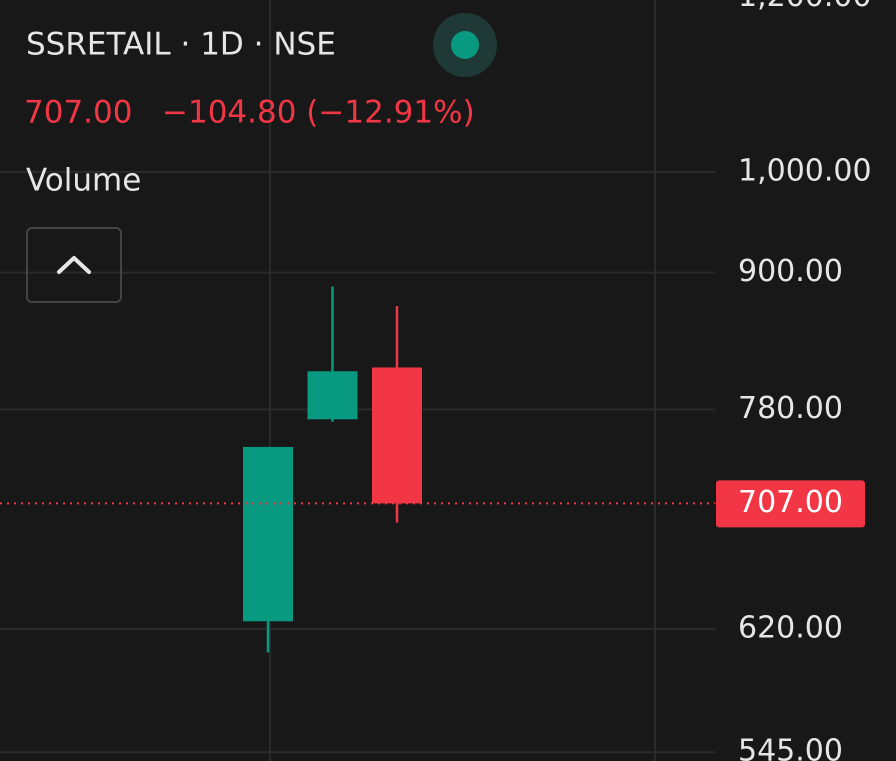 Image resolution: width=896 pixels, height=761 pixels. Describe the element at coordinates (790, 271) in the screenshot. I see `y-tick-label: 900.00` at that location.